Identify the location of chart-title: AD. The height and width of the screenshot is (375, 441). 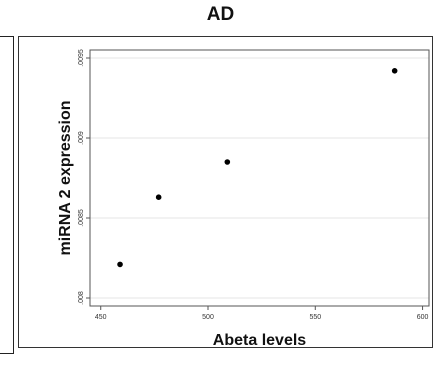
(220, 14).